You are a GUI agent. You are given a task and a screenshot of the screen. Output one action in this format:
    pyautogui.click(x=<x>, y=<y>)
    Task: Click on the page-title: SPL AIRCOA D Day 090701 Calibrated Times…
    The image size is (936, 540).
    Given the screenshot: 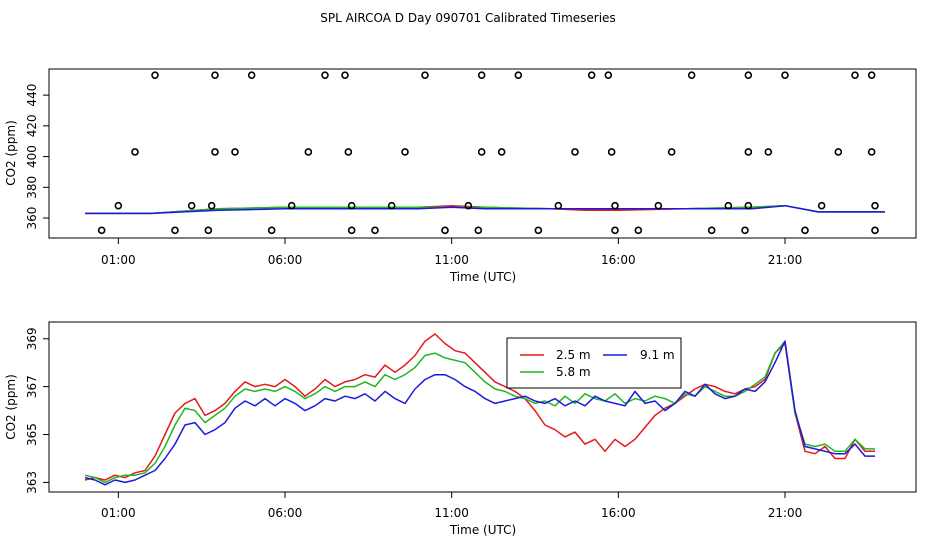 What is the action you would take?
    pyautogui.click(x=467, y=18)
    